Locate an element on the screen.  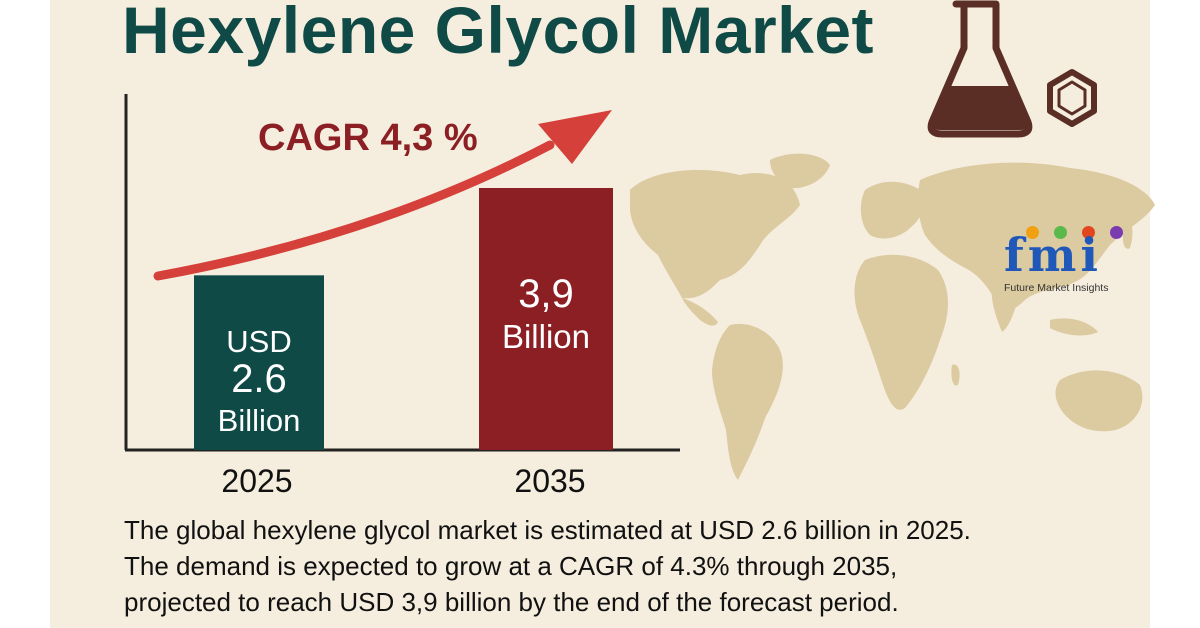
growth-arrow-head is located at coordinates (575, 137).